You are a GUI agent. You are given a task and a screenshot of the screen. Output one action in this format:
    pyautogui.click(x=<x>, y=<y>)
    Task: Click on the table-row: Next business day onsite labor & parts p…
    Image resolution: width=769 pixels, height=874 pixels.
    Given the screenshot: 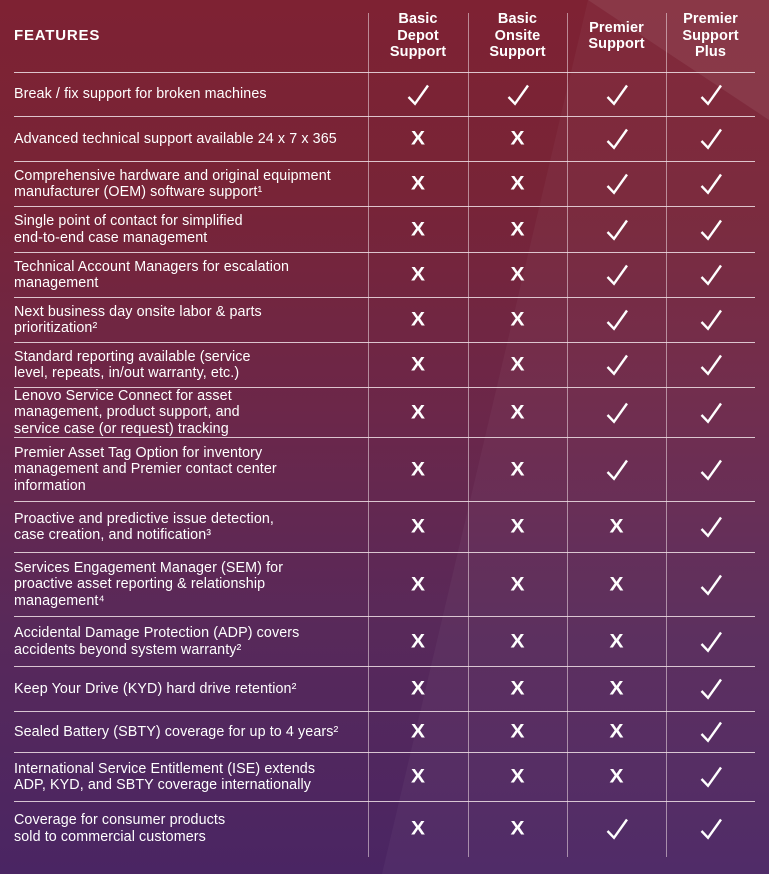 What is the action you would take?
    pyautogui.click(x=384, y=320)
    